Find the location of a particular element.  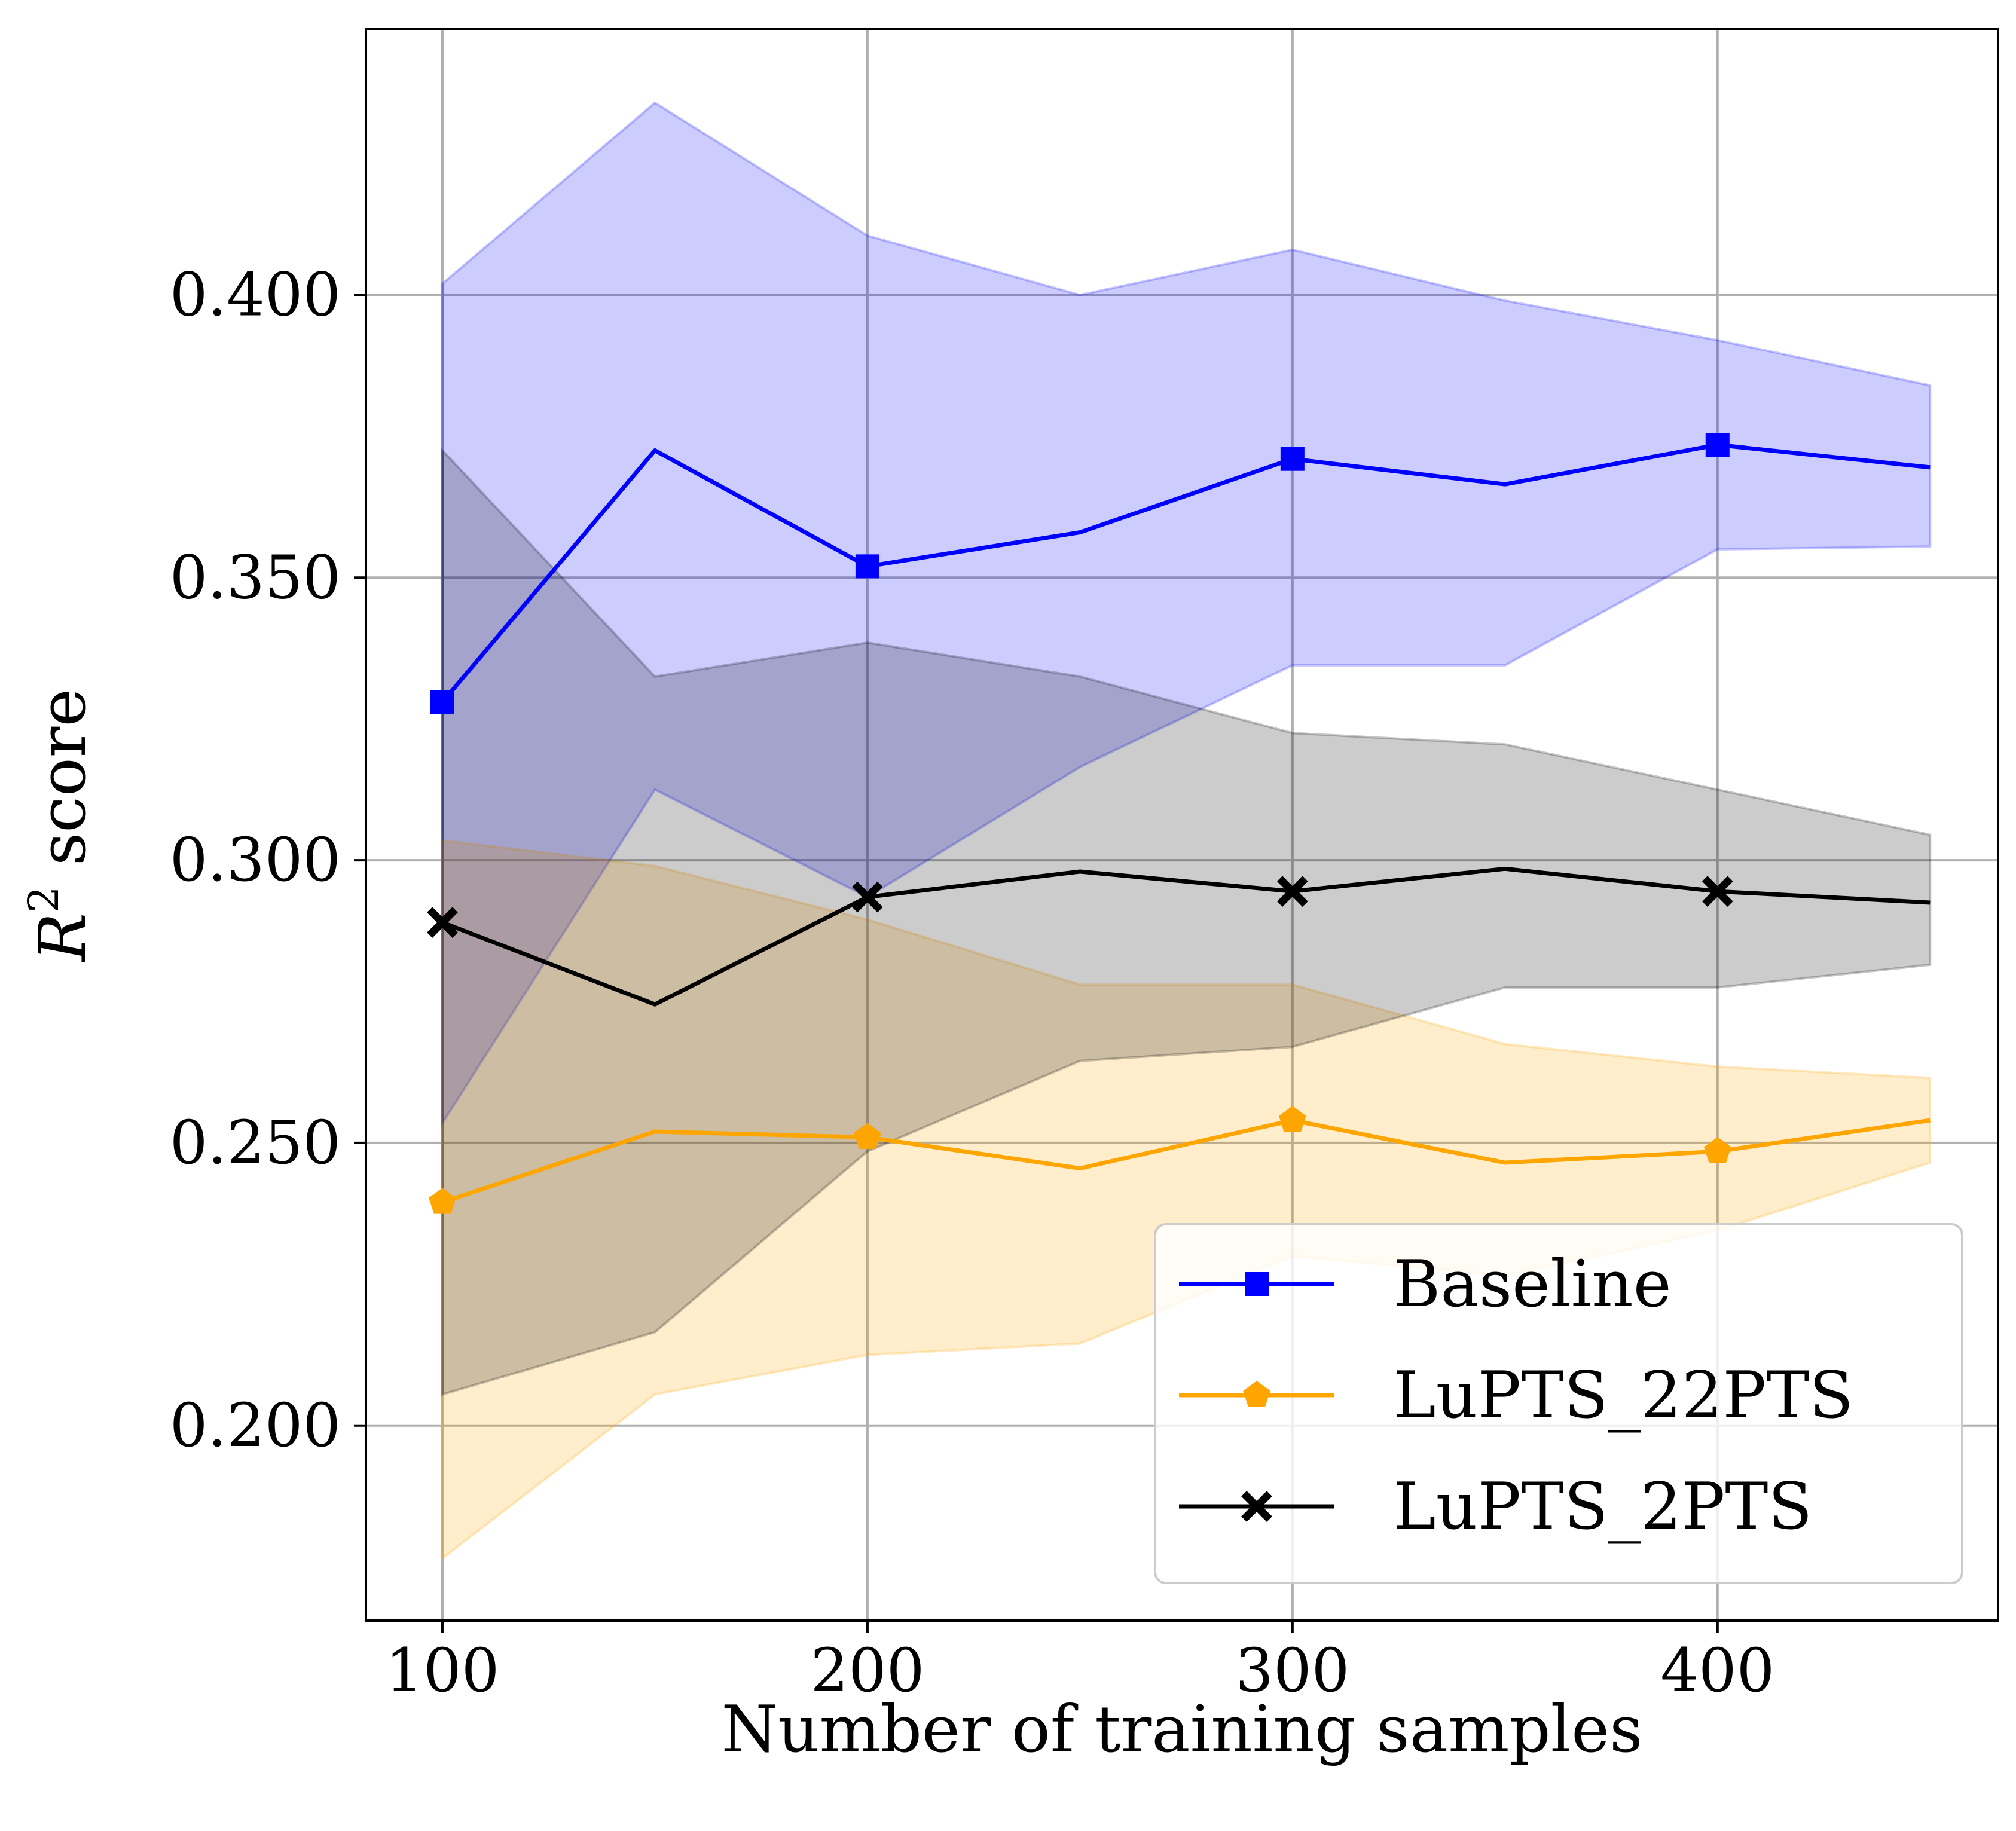

baseline-line is located at coordinates (1186, 573).